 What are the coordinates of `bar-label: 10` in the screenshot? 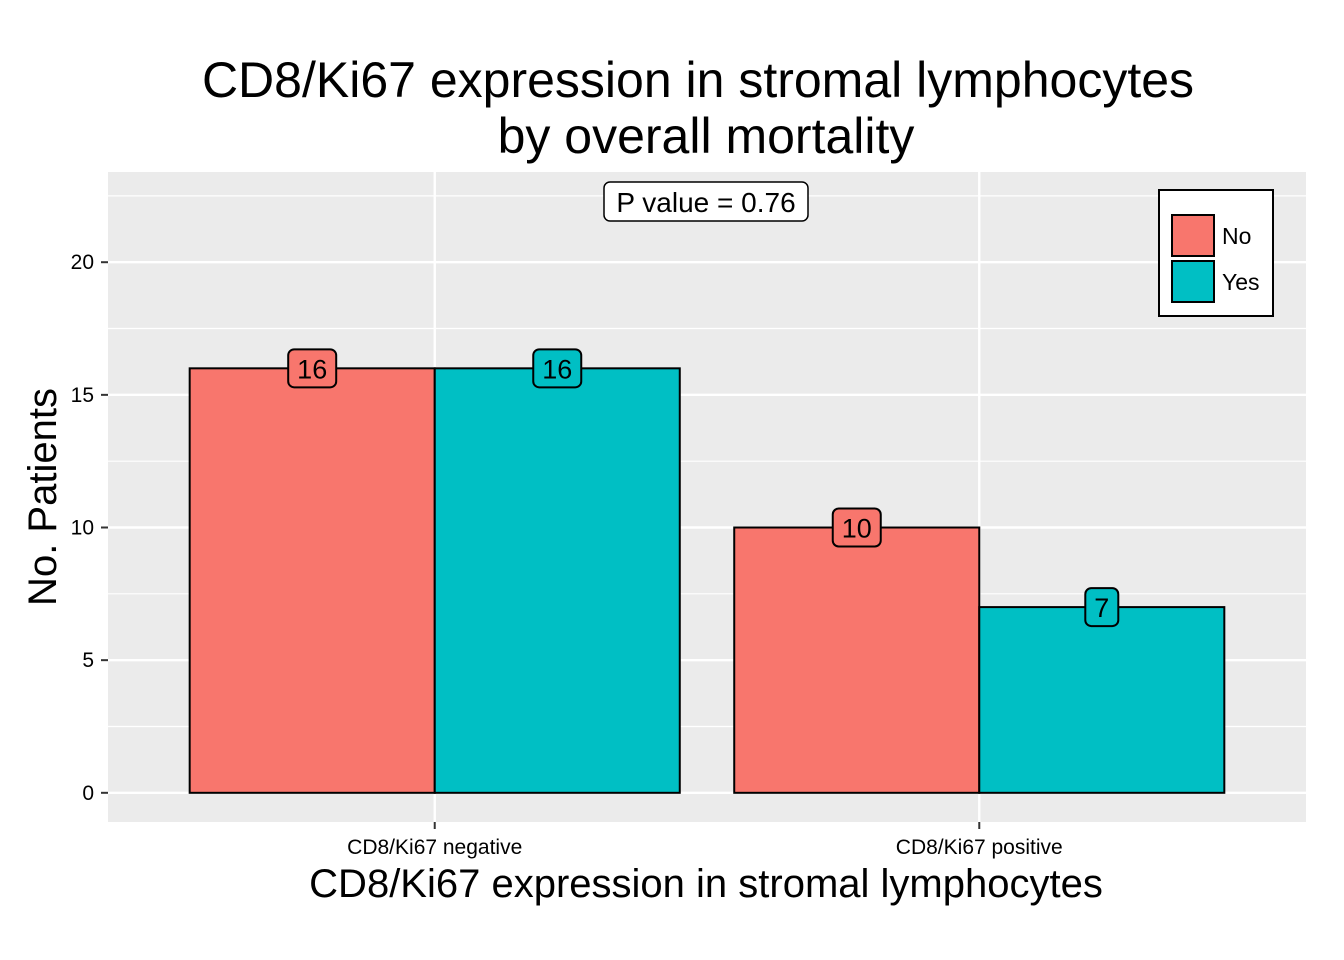 It's located at (857, 529).